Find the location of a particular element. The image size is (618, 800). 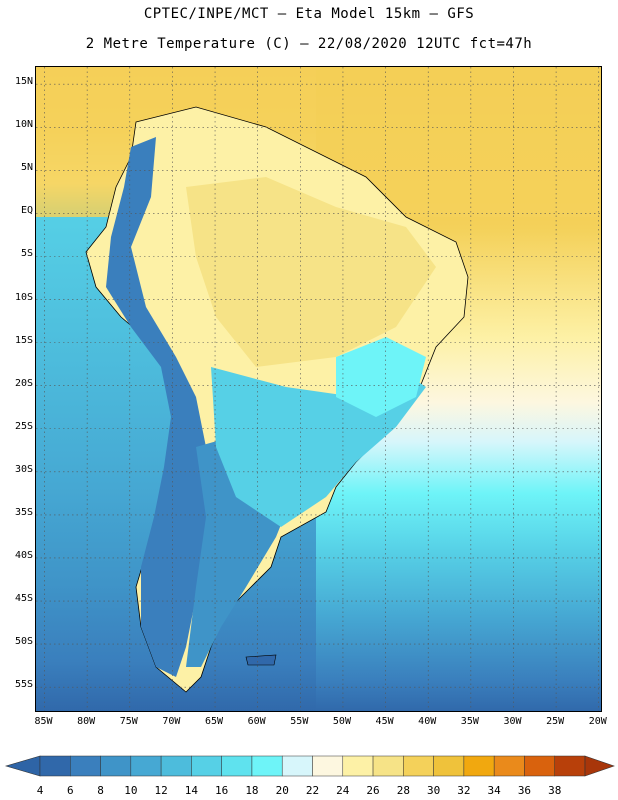

lat-label: 5S is located at coordinates (26, 254).